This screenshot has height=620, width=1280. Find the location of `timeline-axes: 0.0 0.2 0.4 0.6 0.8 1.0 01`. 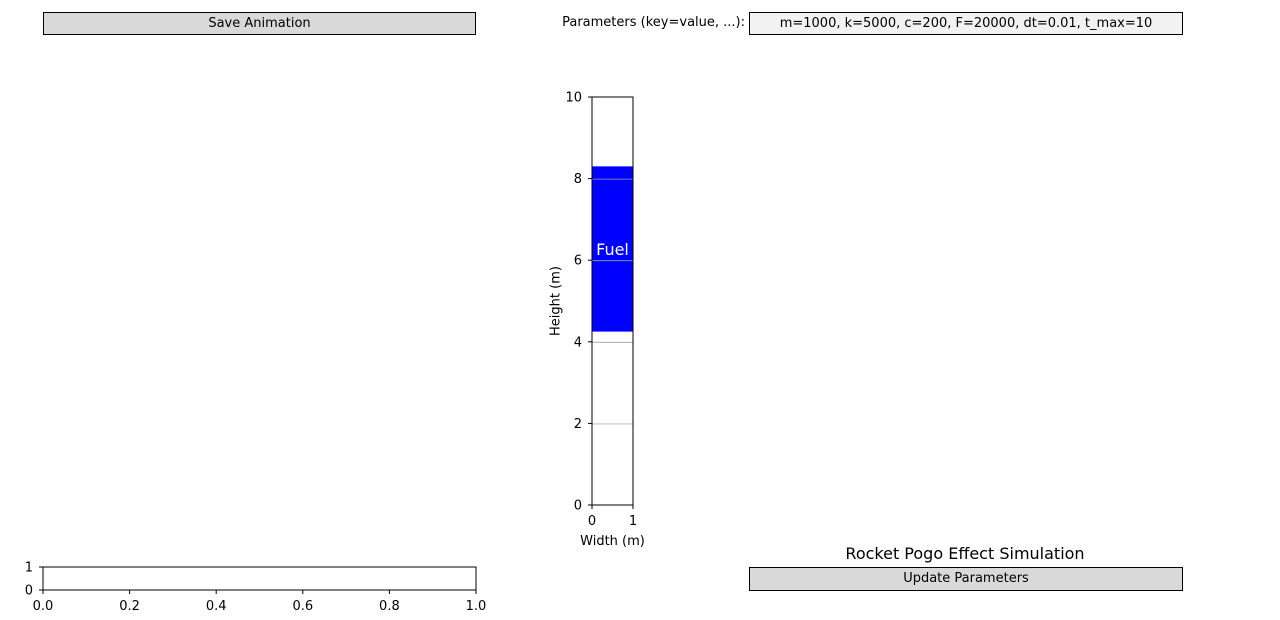

timeline-axes: 0.0 0.2 0.4 0.6 0.8 1.0 01 is located at coordinates (256, 588).